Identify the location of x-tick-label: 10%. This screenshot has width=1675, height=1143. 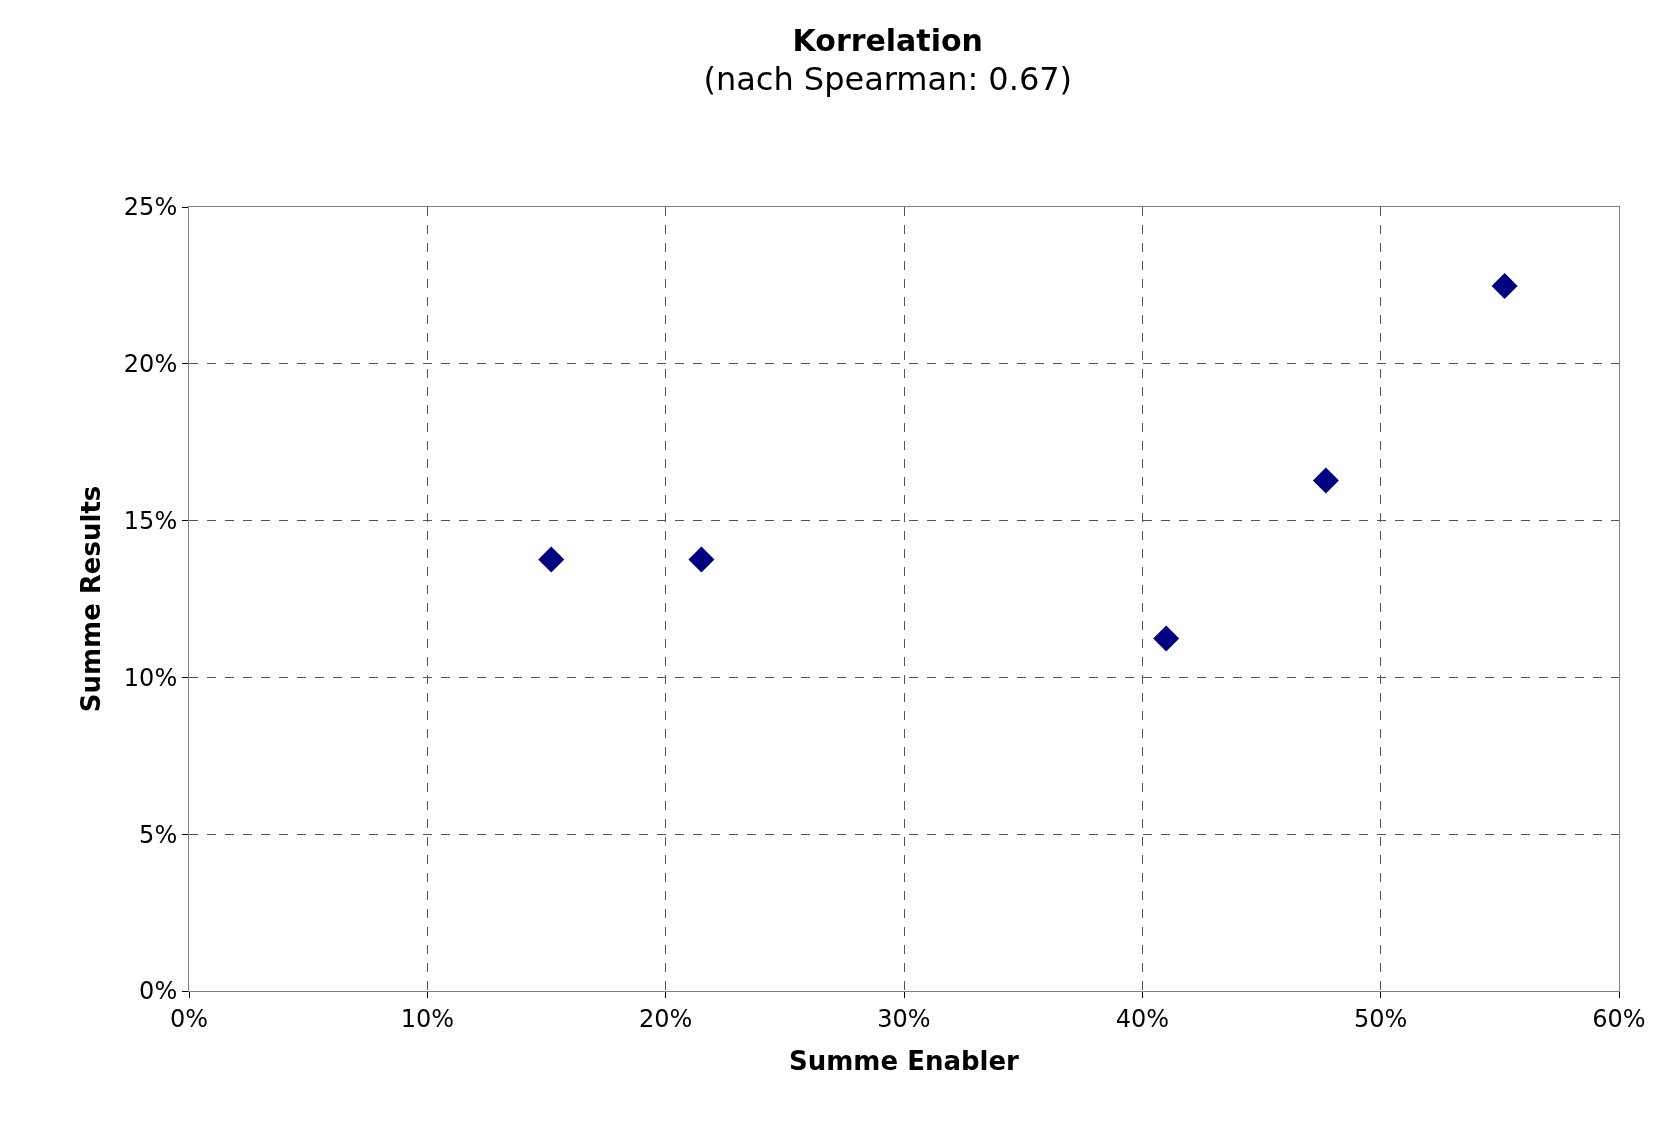
(427, 1018).